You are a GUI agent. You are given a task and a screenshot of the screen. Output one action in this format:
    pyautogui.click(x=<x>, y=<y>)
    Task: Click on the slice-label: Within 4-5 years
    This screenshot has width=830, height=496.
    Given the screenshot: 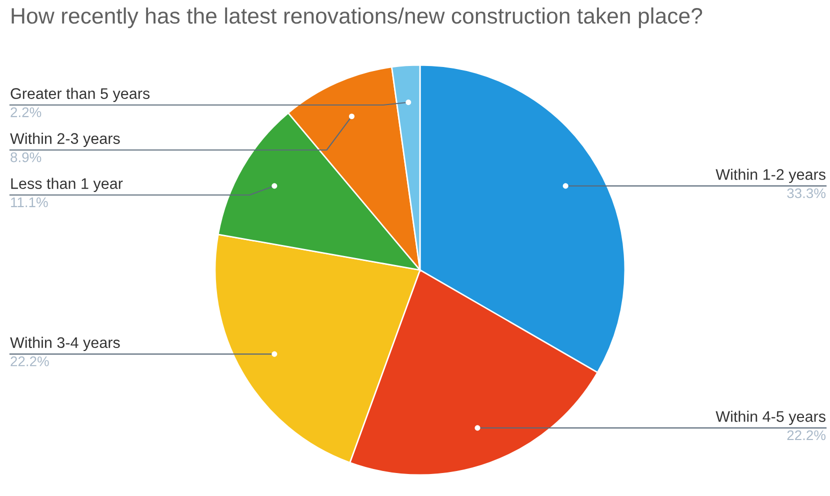 What is the action you would take?
    pyautogui.click(x=771, y=417)
    